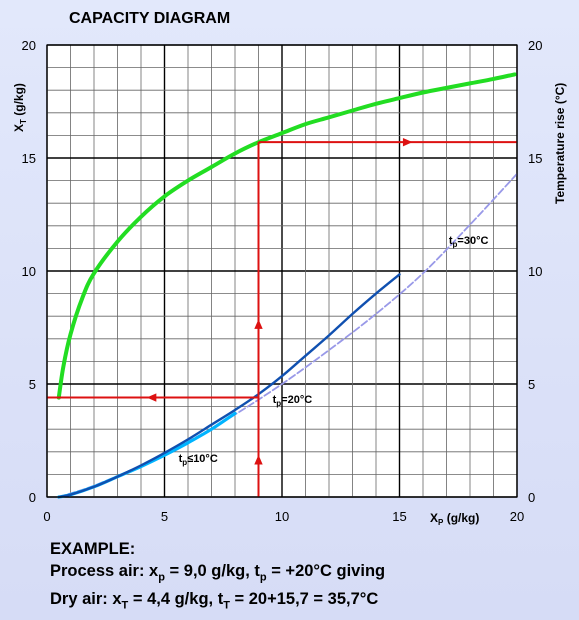  What do you see at coordinates (535, 158) in the screenshot?
I see `y-right-tick-label: 15` at bounding box center [535, 158].